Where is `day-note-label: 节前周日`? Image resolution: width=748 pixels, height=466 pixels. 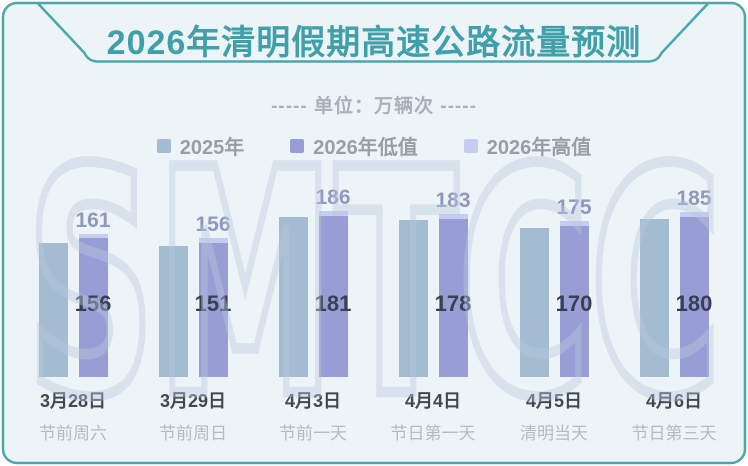
day-note-label: 节前周日 is located at coordinates (193, 433).